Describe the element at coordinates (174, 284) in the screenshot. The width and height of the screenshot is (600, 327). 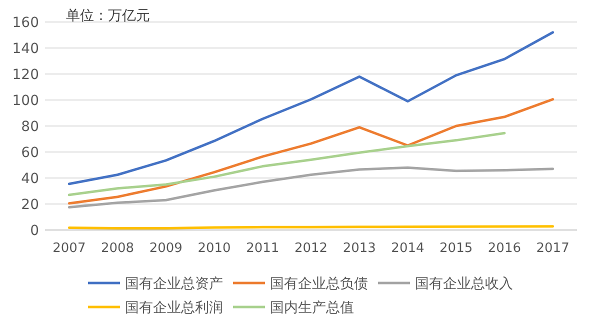
I see `legend-label: 国有企业总资产` at that location.